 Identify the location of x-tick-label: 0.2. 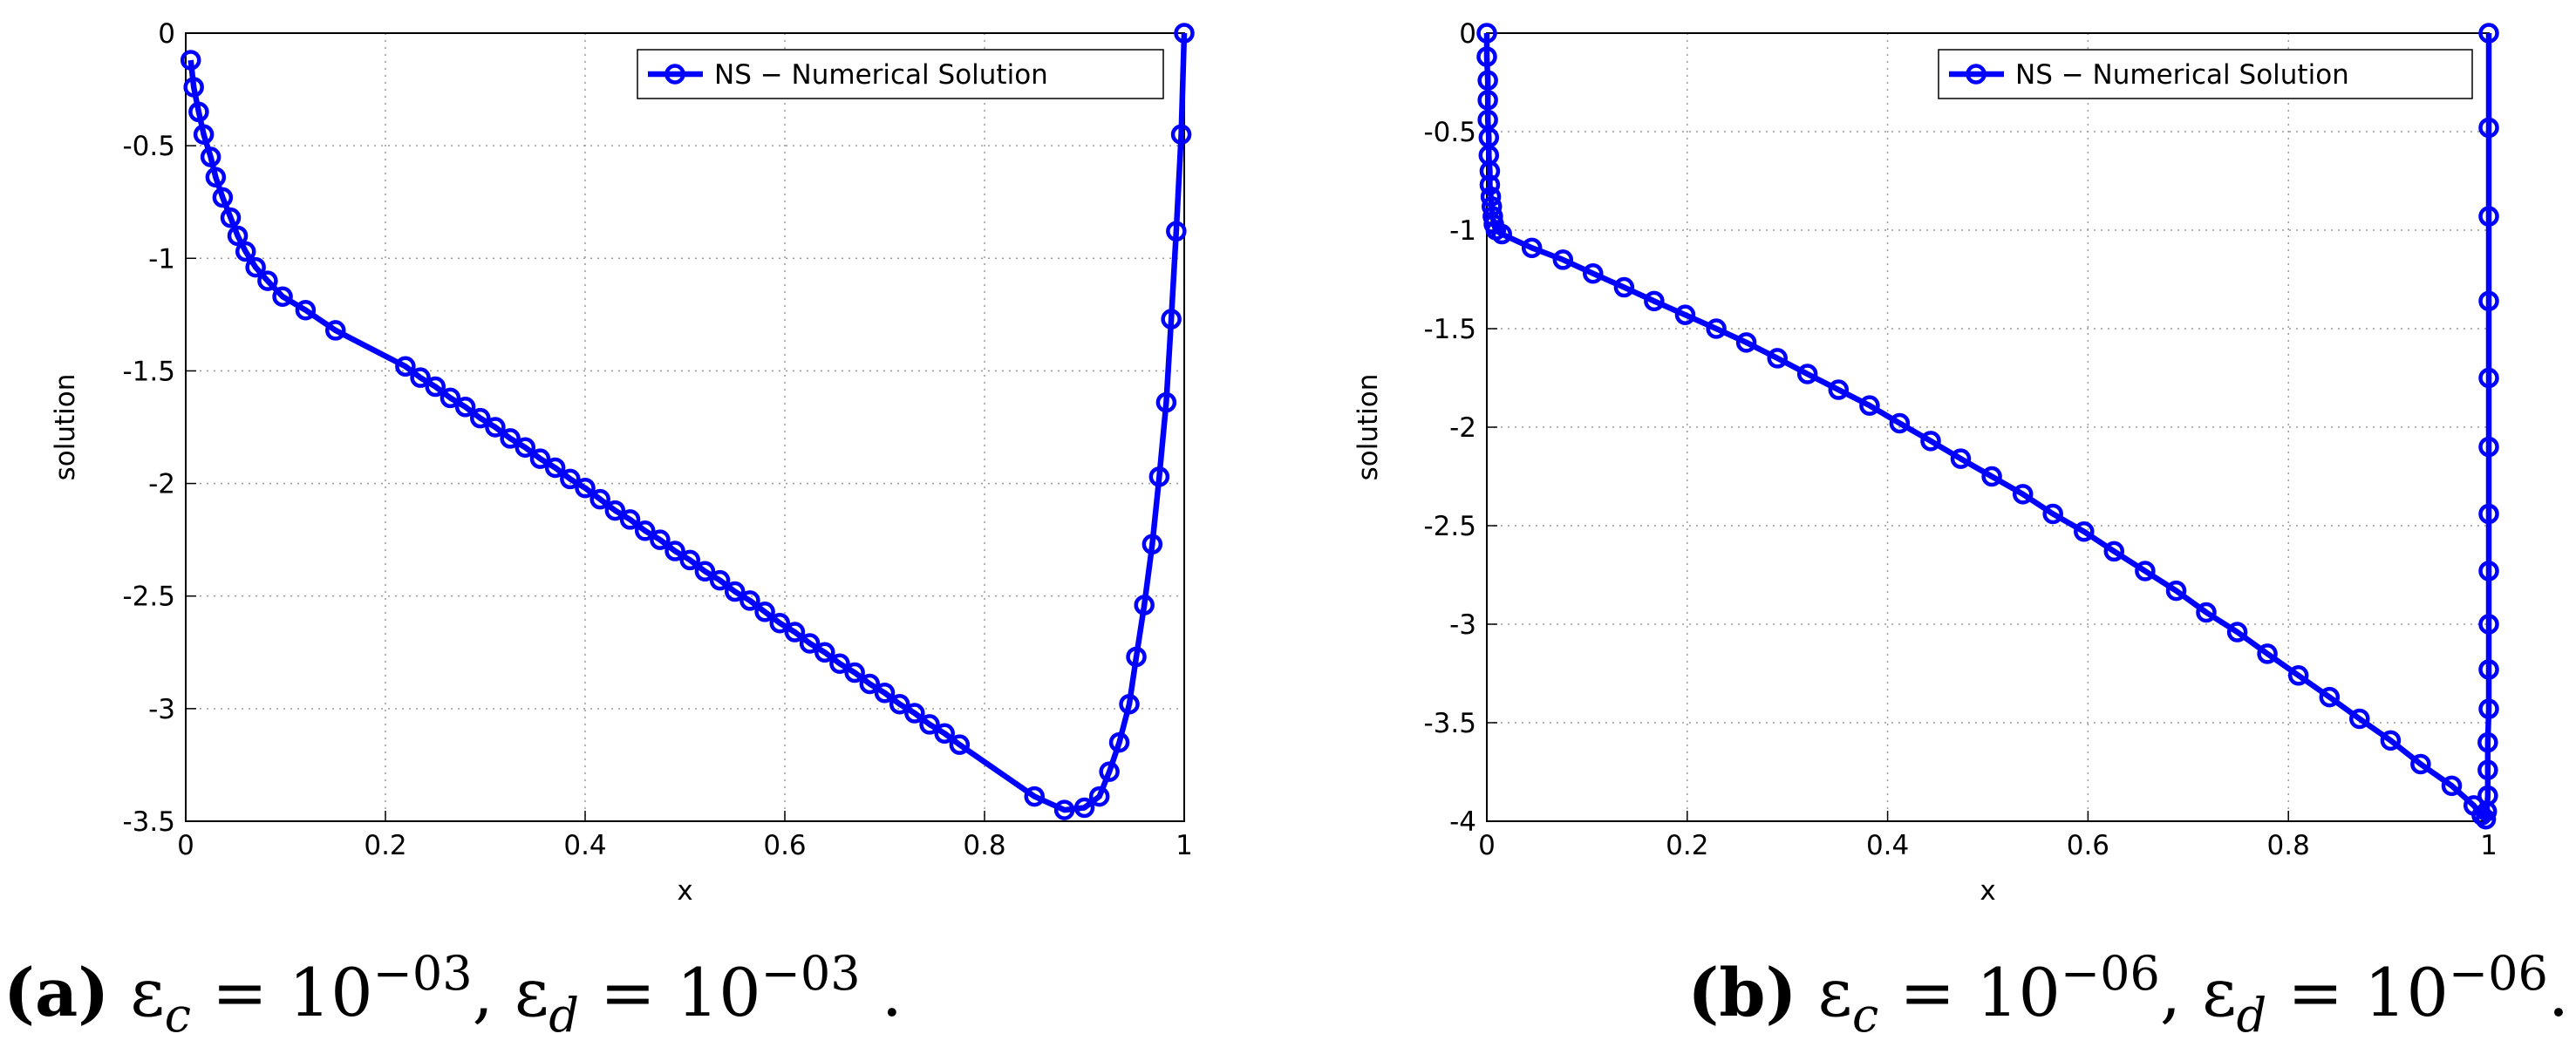
(385, 845).